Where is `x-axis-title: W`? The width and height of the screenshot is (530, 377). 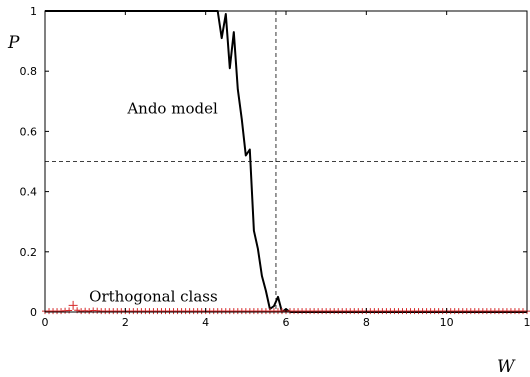
x-axis-title: W is located at coordinates (506, 367).